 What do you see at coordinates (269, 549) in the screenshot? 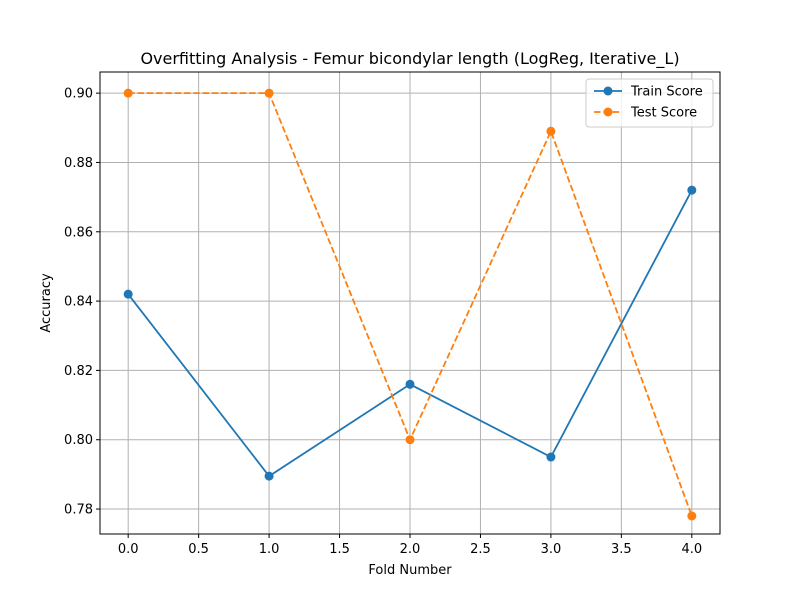
I see `x-tick-label: 1.0` at bounding box center [269, 549].